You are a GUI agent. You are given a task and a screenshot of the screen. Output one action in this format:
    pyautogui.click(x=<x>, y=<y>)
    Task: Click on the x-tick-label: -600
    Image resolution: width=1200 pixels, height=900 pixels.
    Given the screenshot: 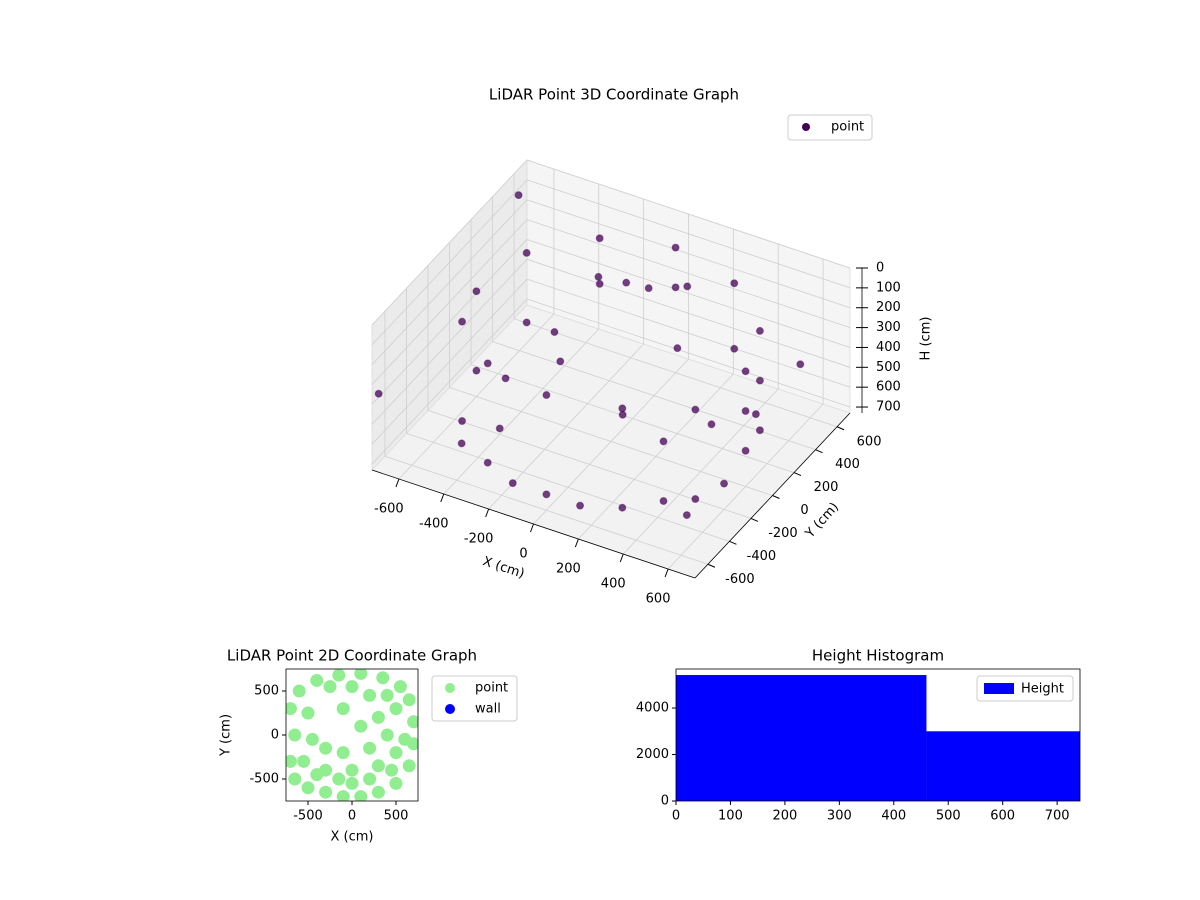 What is the action you would take?
    pyautogui.click(x=389, y=509)
    